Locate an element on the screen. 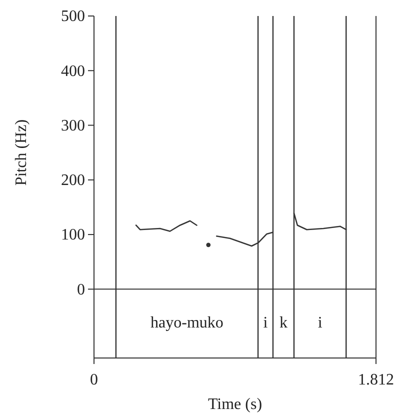 Image resolution: width=406 pixels, height=417 pixels. y-tick-label: 100 is located at coordinates (73, 235).